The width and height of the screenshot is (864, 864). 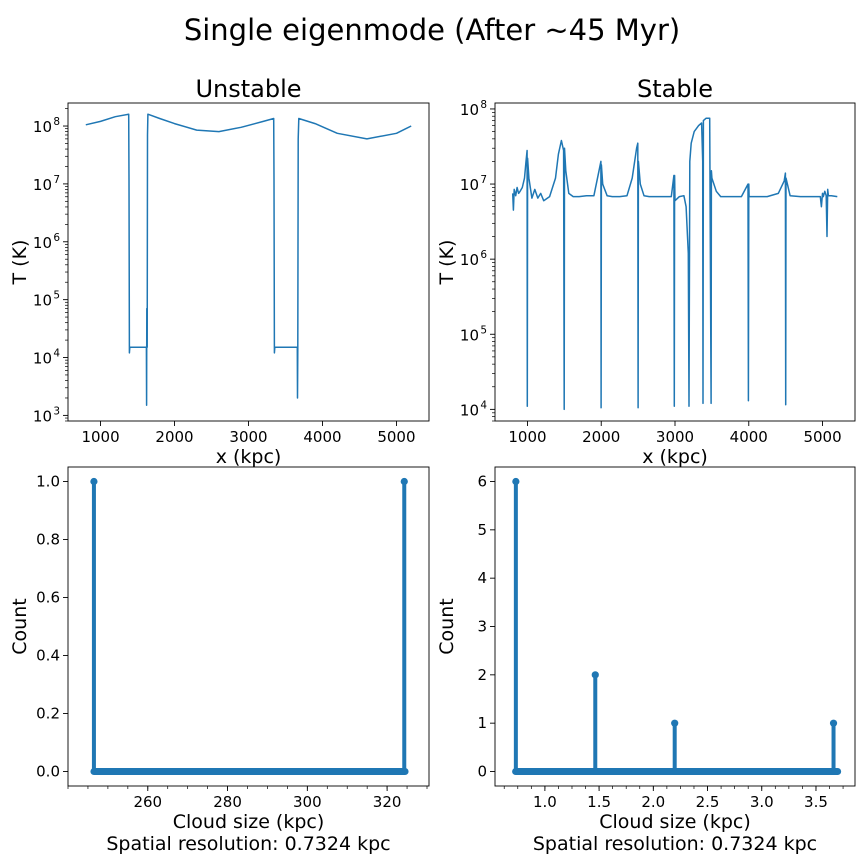 What do you see at coordinates (653, 802) in the screenshot?
I see `x-tick-label: 2.0` at bounding box center [653, 802].